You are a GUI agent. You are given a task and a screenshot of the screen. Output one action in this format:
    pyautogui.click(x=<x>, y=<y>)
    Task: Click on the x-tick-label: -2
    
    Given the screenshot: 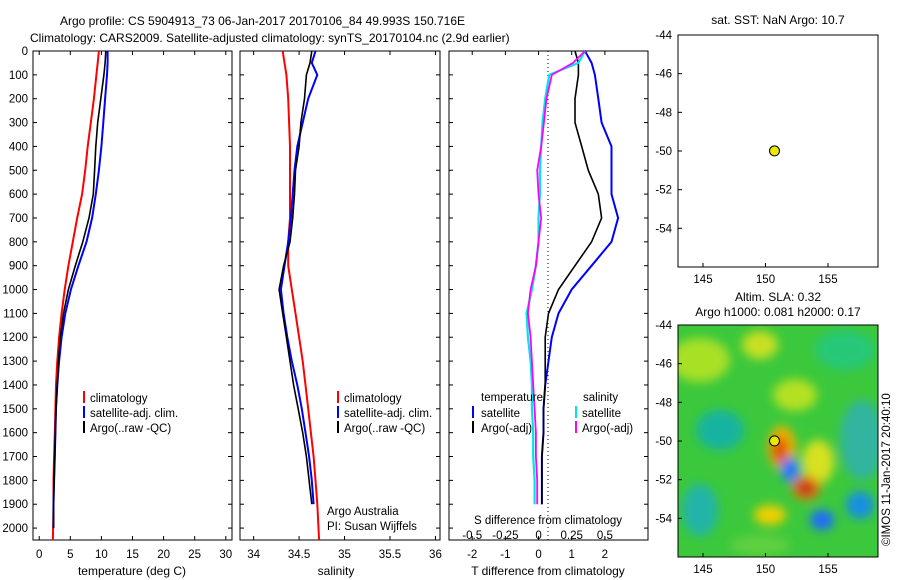 What is the action you would take?
    pyautogui.click(x=472, y=555)
    